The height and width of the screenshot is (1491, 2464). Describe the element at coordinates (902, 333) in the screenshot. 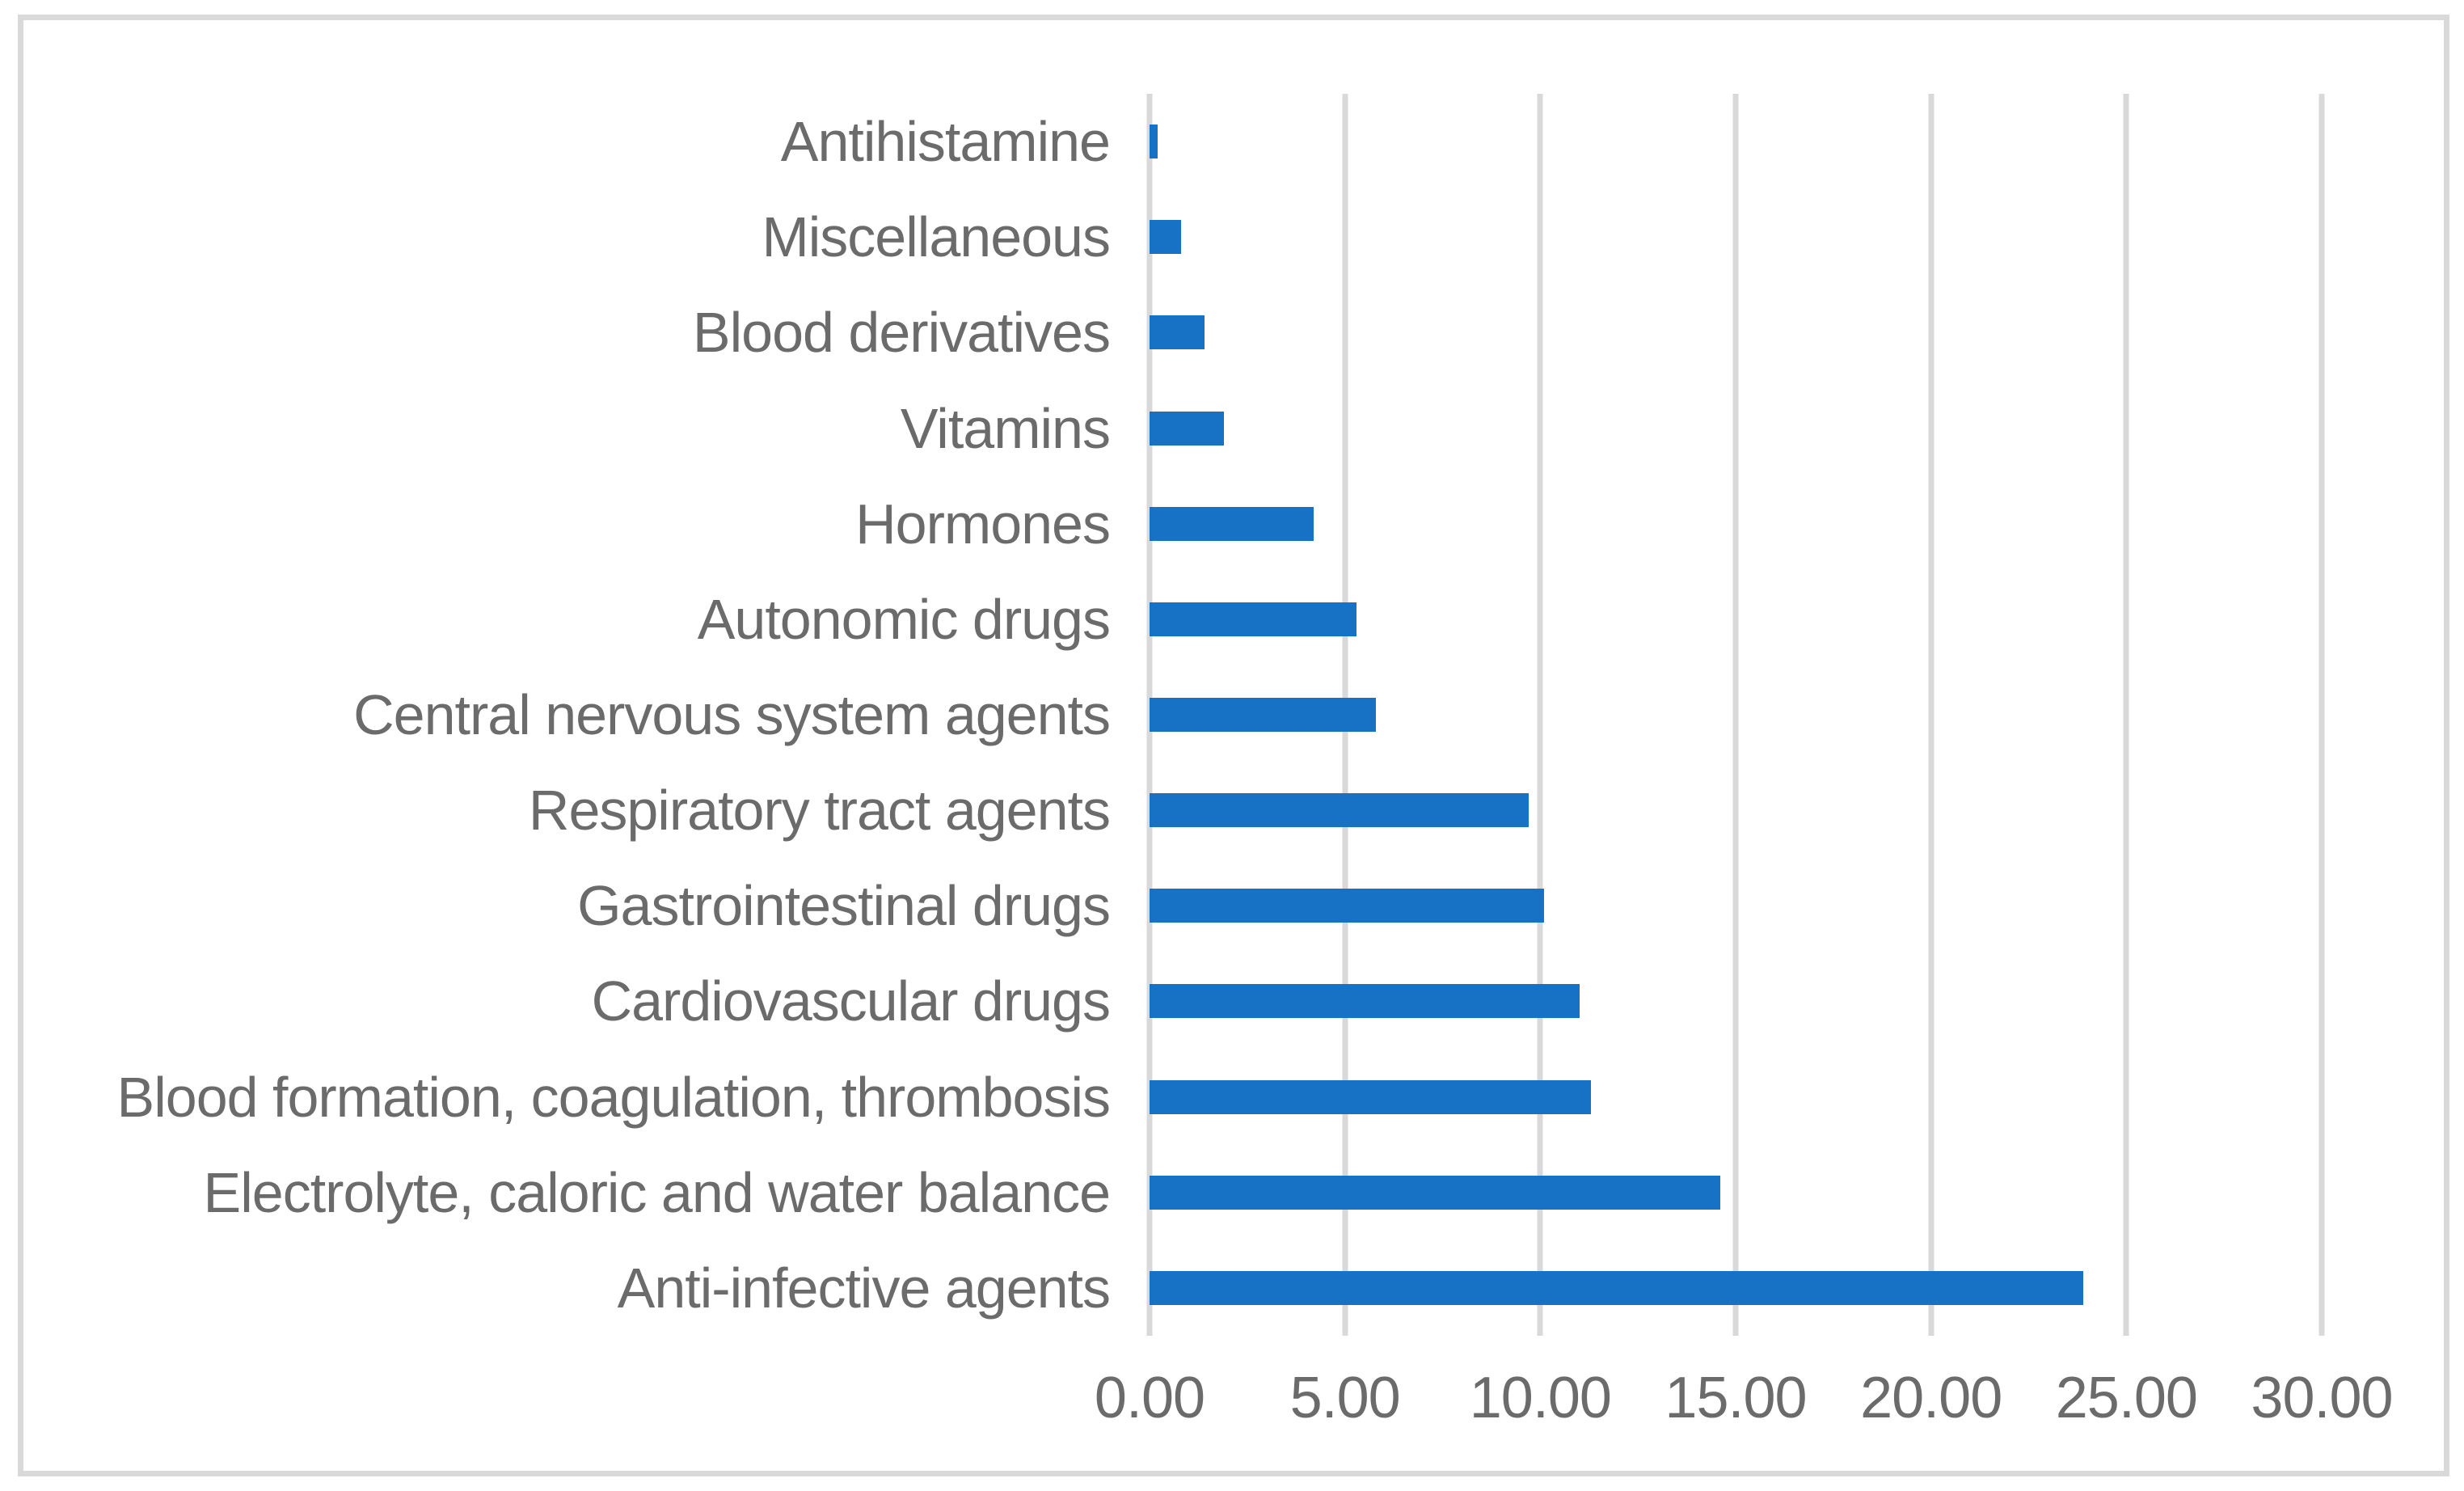

I see `category-label: Blood derivatives` at that location.